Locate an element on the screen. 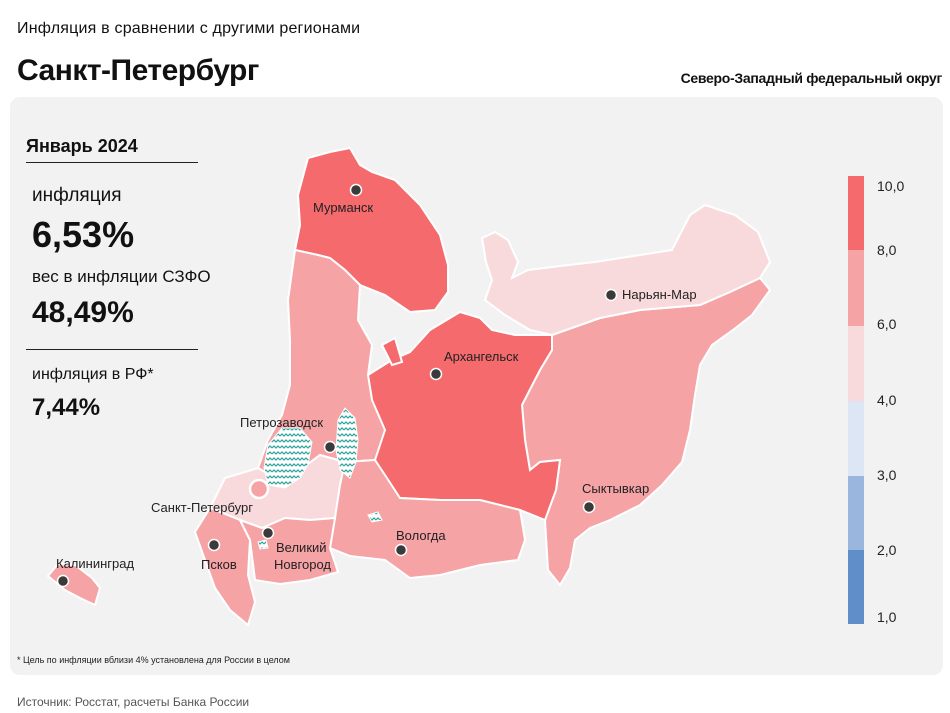 The width and height of the screenshot is (950, 713). lake-onega is located at coordinates (347, 443).